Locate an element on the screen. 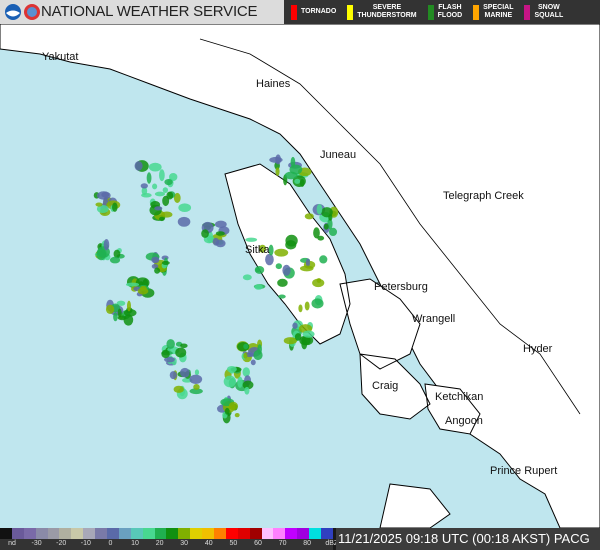 The width and height of the screenshot is (600, 550). colorbar-tick: 40 is located at coordinates (208, 543).